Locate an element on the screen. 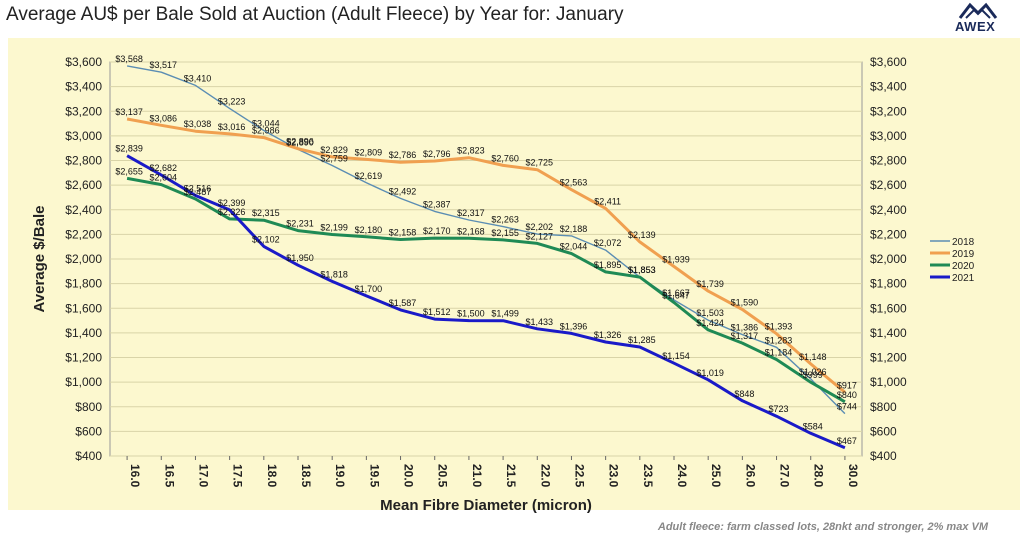 Image resolution: width=1024 pixels, height=554 pixels. data-label-2018: $2,387 is located at coordinates (437, 204).